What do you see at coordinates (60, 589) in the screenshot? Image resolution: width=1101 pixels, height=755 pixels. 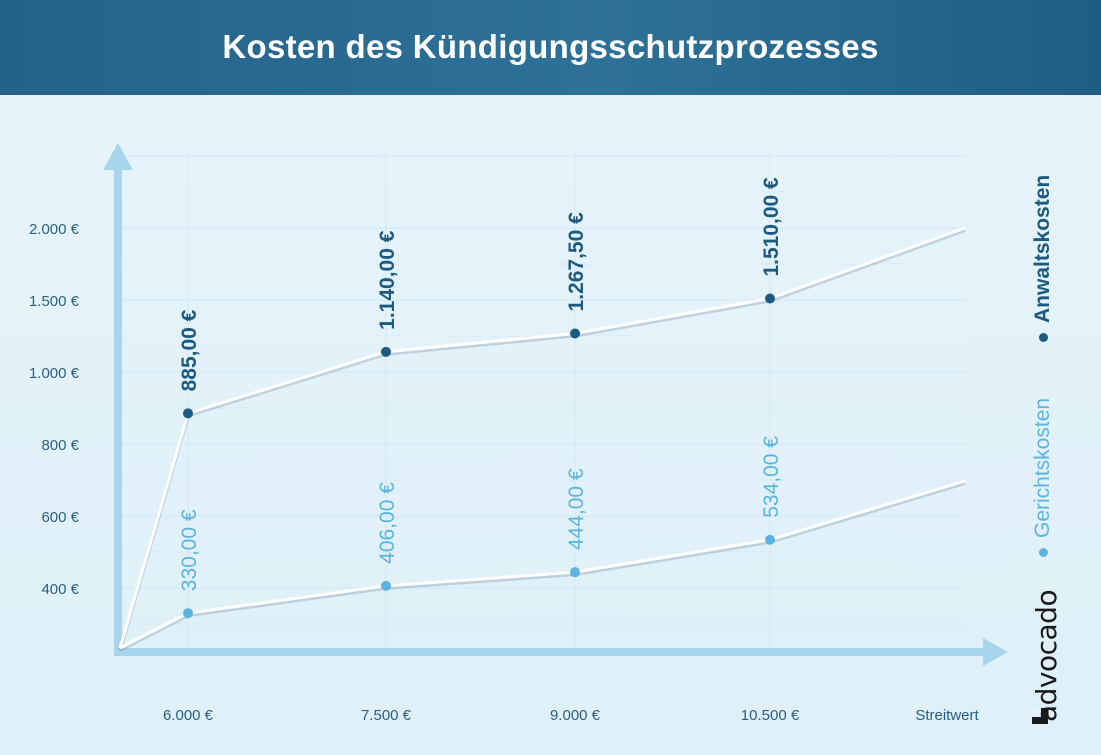 I see `y-tick-label: 400 €` at bounding box center [60, 589].